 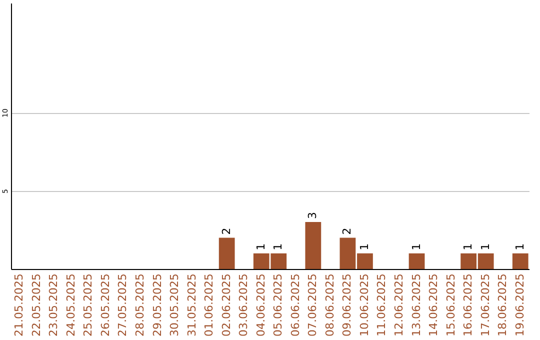 I want to click on x-tick-label: 03.06.2025, so click(x=243, y=305).